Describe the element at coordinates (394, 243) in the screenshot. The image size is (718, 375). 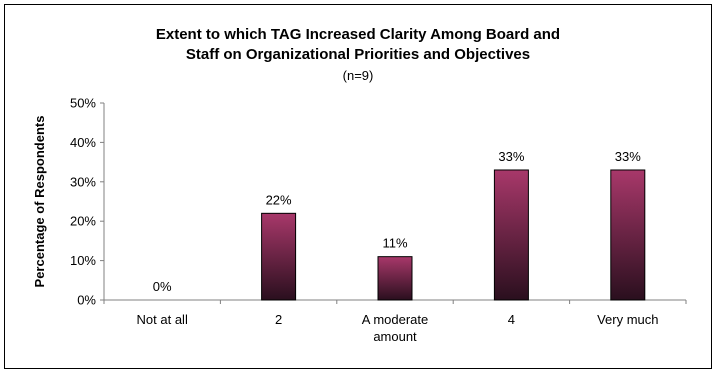
I see `data-label: 11%` at that location.